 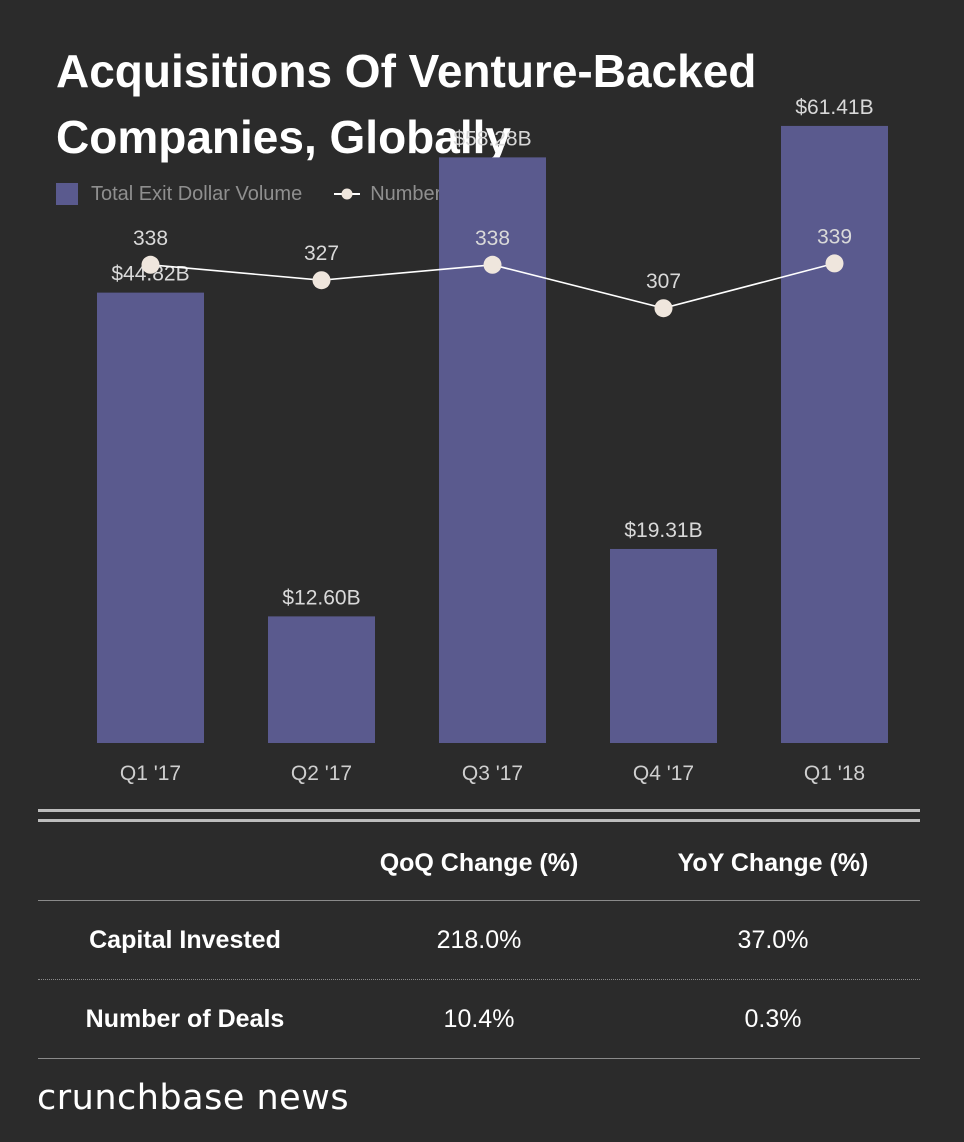 I want to click on table-header-qoq: QoQ Change (%), so click(x=479, y=862).